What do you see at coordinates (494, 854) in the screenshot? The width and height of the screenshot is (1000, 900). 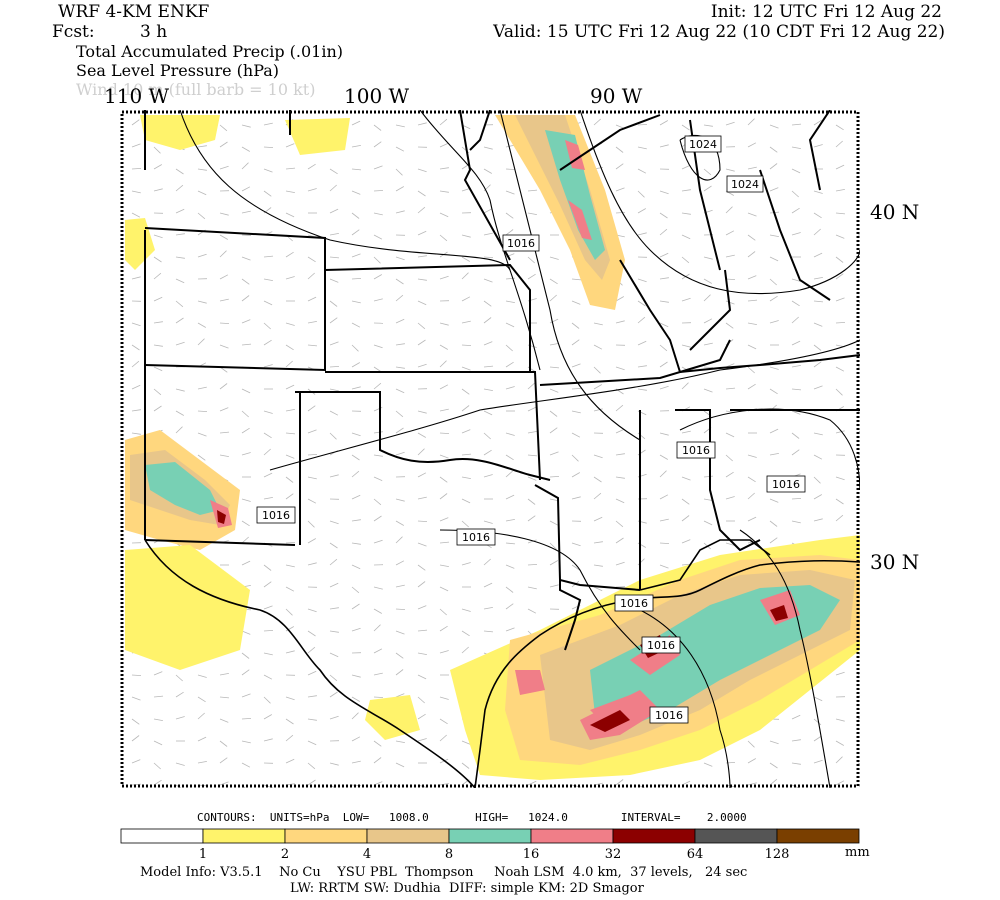 I see `colorbar-ticks: 1 2 4 8 16 32 64 128` at bounding box center [494, 854].